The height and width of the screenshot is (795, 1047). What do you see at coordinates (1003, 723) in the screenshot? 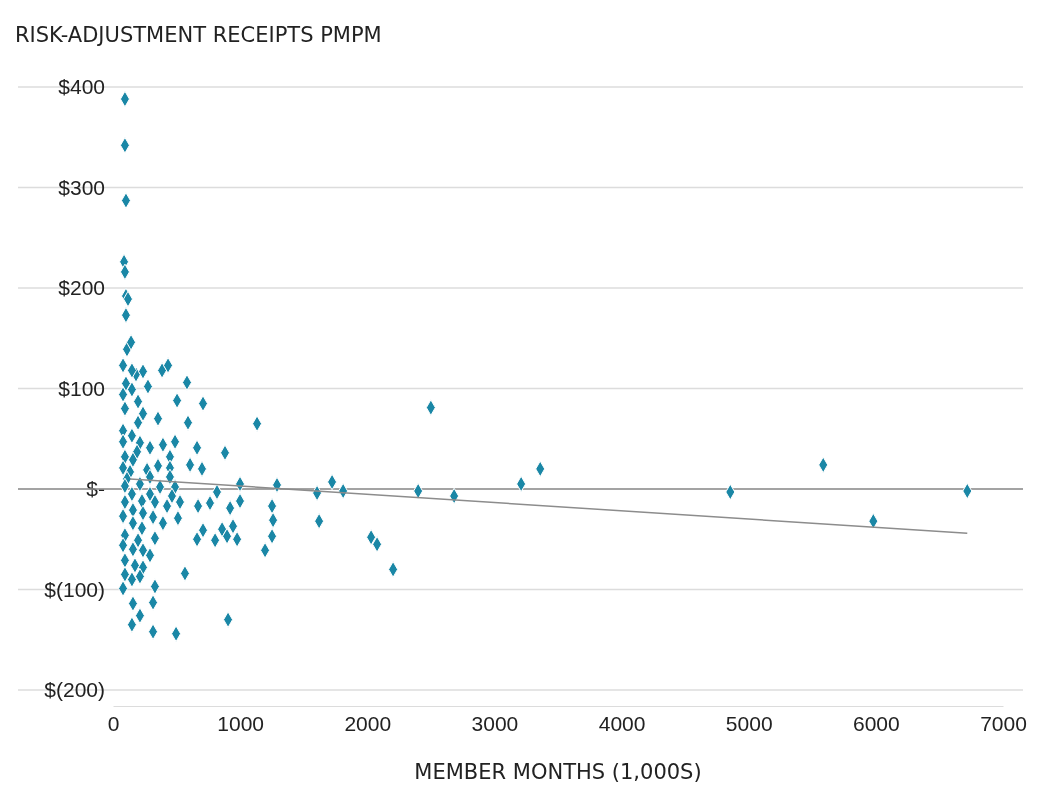
I see `x-tick-label: 7000` at bounding box center [1003, 723].